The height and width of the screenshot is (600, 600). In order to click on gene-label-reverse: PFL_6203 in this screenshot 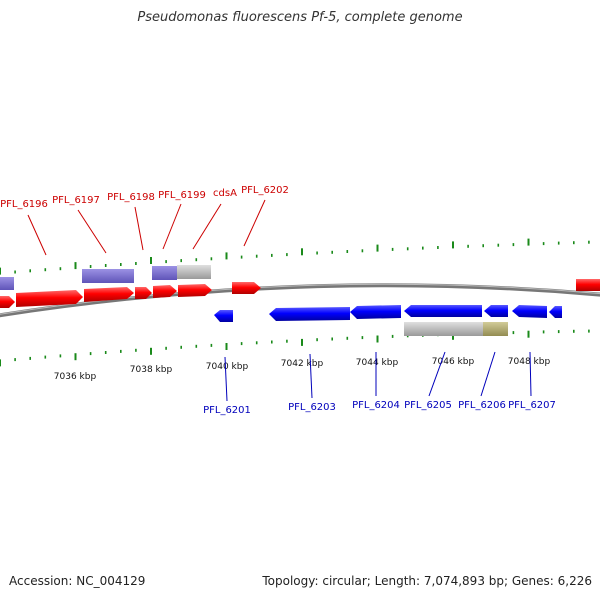, I will do `click(312, 407)`.